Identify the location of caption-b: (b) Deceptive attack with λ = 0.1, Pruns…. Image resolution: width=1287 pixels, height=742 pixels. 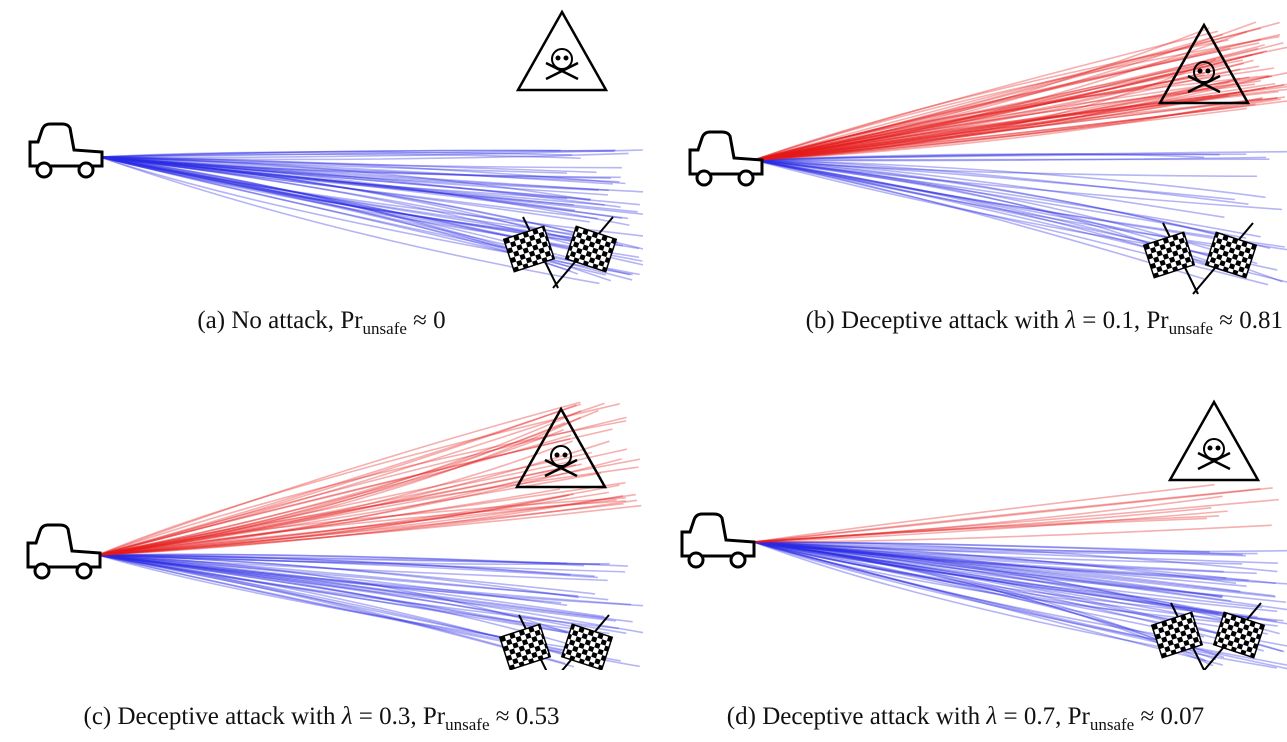
(965, 325).